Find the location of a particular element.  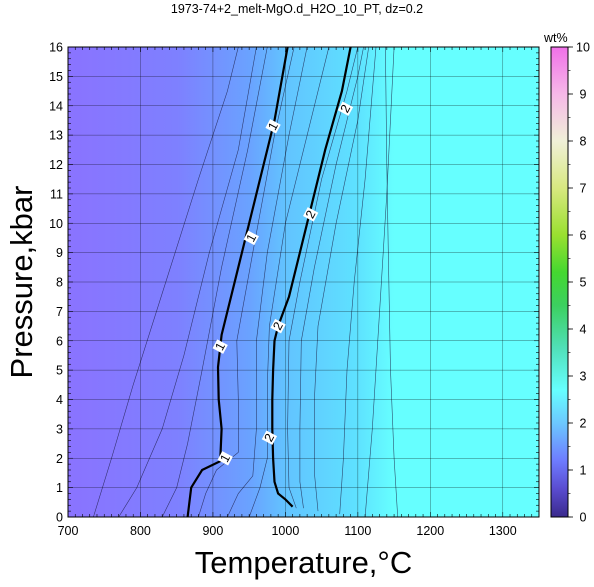

y-tick-8: 8 is located at coordinates (59, 283).